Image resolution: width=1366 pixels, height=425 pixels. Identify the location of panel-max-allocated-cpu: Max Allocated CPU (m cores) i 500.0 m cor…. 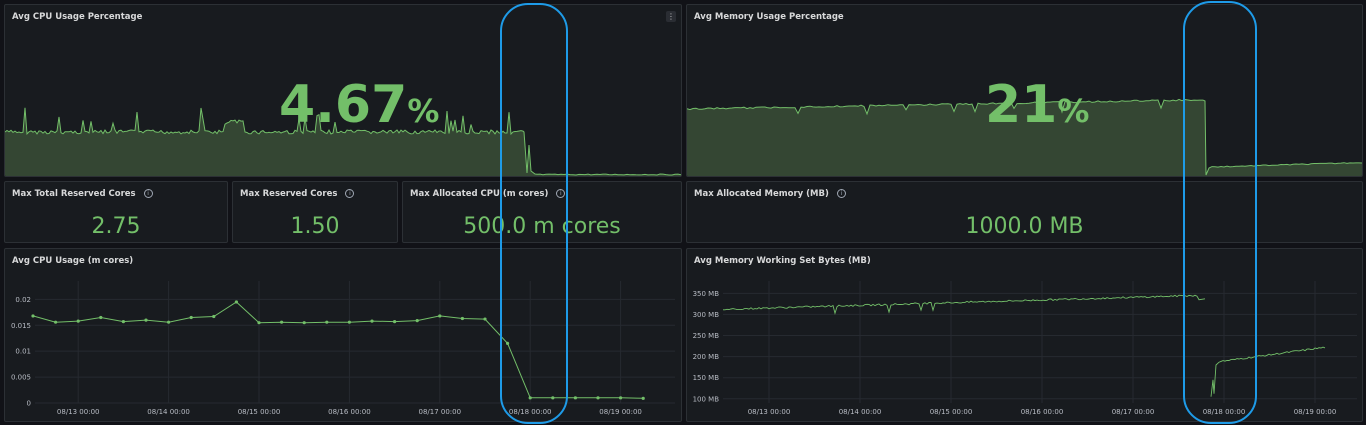
(542, 212).